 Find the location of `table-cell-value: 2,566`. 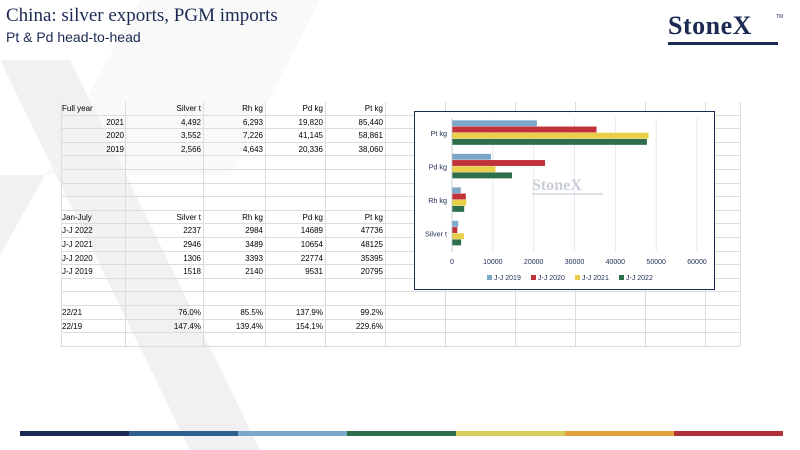

table-cell-value: 2,566 is located at coordinates (190, 149).